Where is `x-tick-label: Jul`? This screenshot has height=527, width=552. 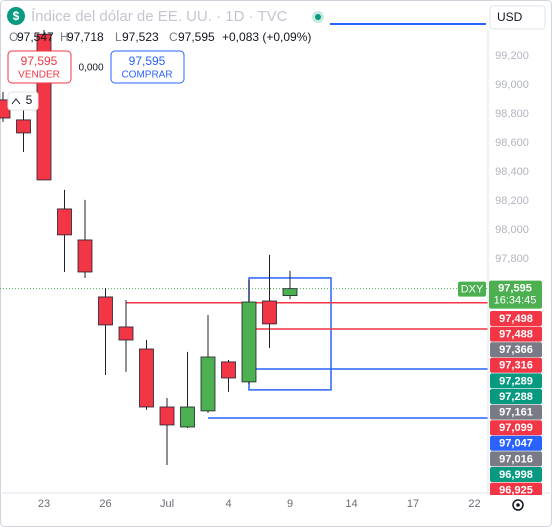 x-tick-label: Jul is located at coordinates (167, 504).